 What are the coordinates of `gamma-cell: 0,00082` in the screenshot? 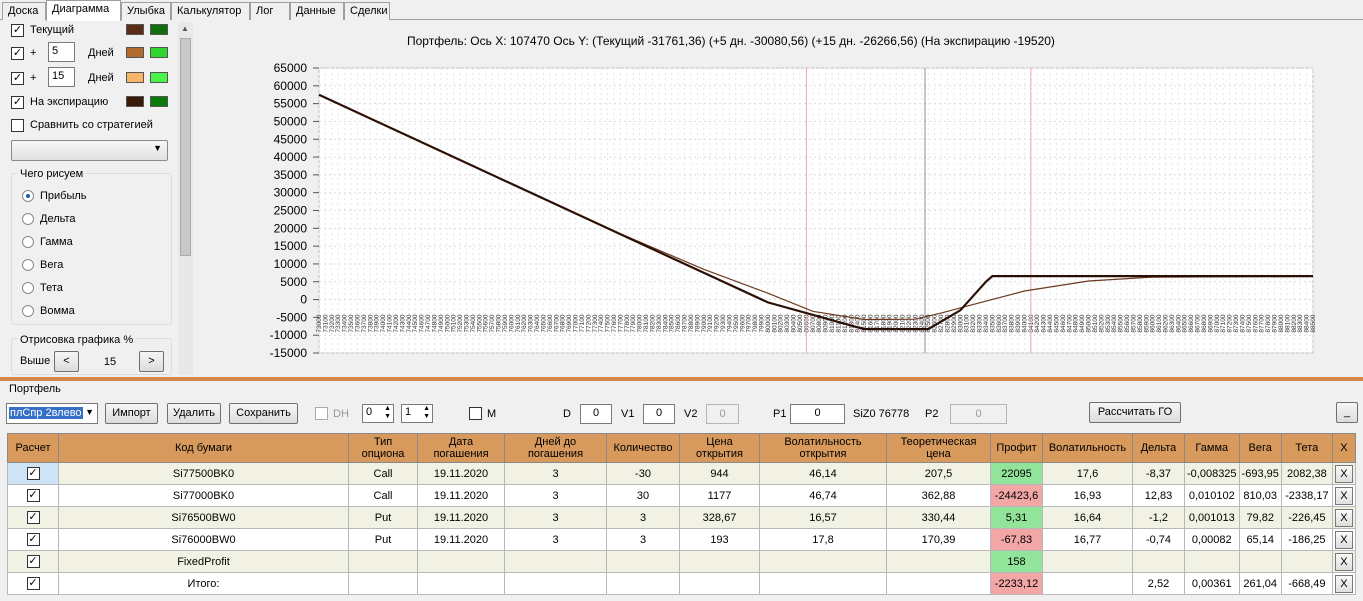 It's located at (1212, 539).